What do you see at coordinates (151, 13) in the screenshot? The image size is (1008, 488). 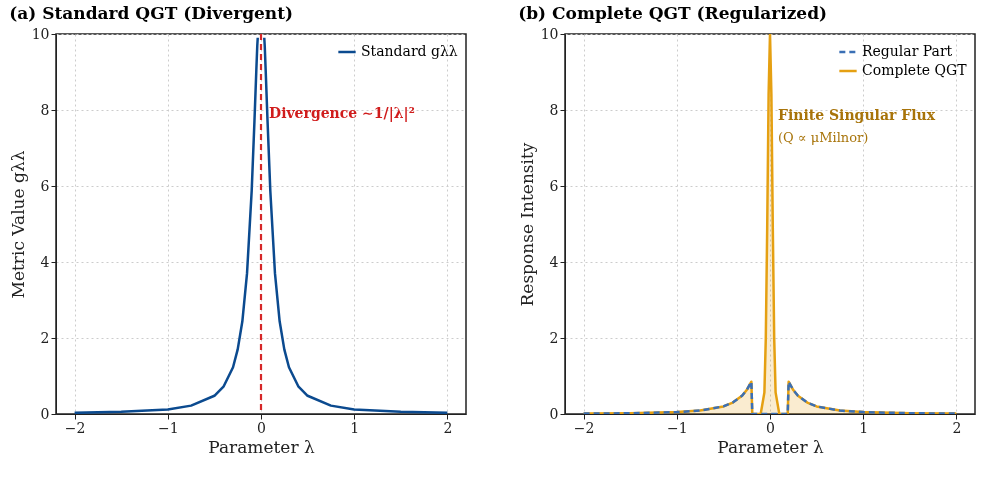 I see `chart-title: (a) Standard QGT (Divergent)` at bounding box center [151, 13].